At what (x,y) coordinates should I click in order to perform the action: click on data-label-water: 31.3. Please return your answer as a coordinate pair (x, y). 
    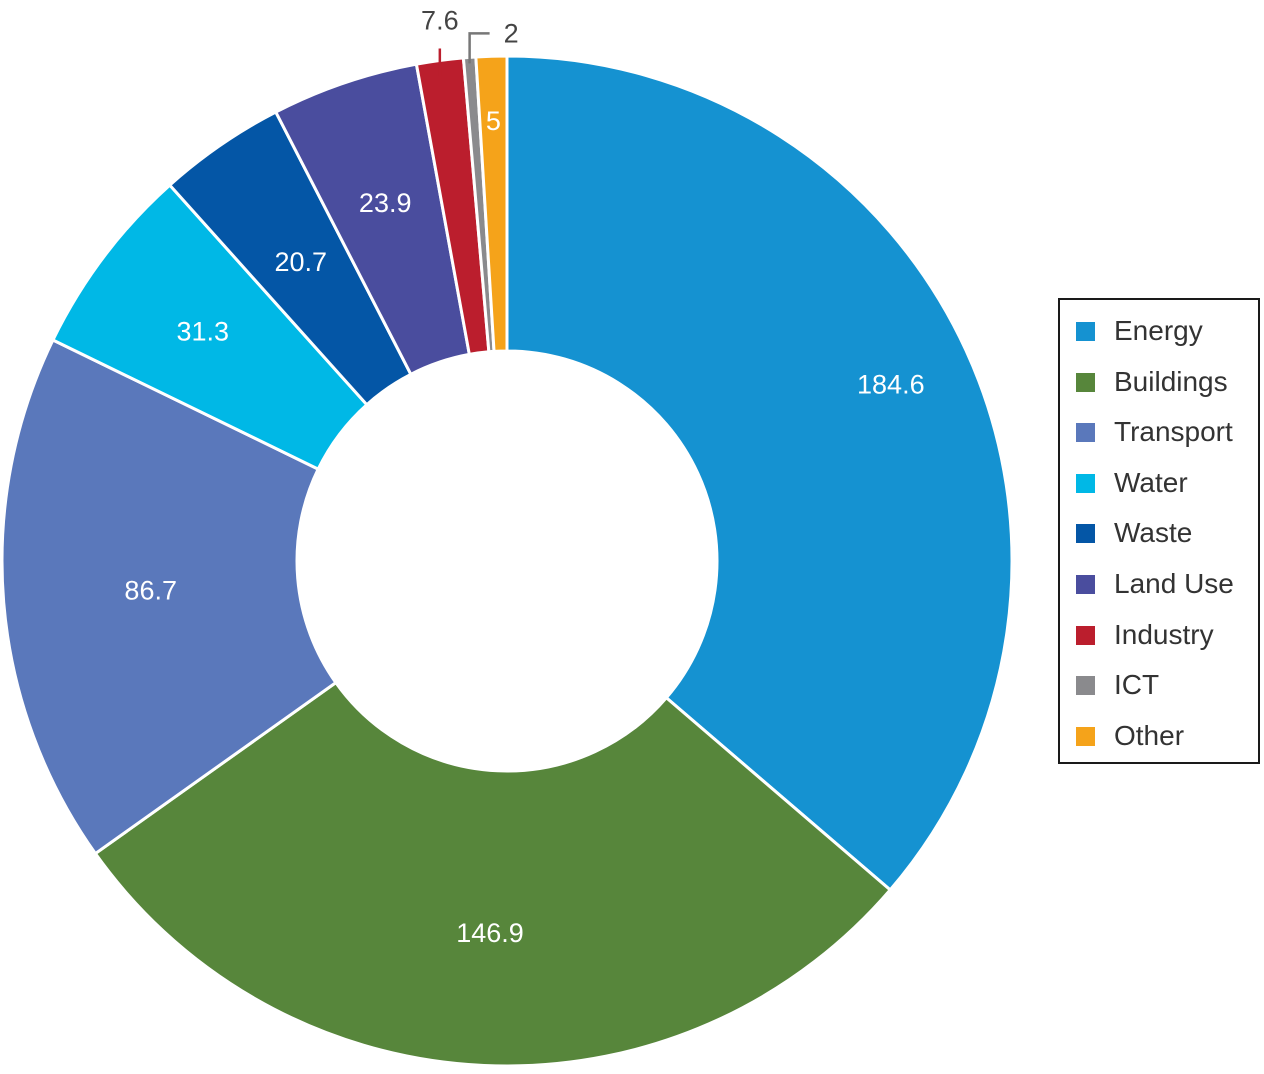
    Looking at the image, I should click on (202, 331).